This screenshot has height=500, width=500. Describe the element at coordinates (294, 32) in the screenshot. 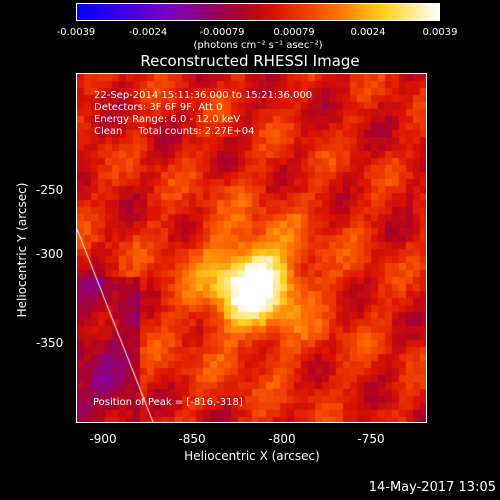

I see `colorbar-tick-label: 0.00079` at that location.